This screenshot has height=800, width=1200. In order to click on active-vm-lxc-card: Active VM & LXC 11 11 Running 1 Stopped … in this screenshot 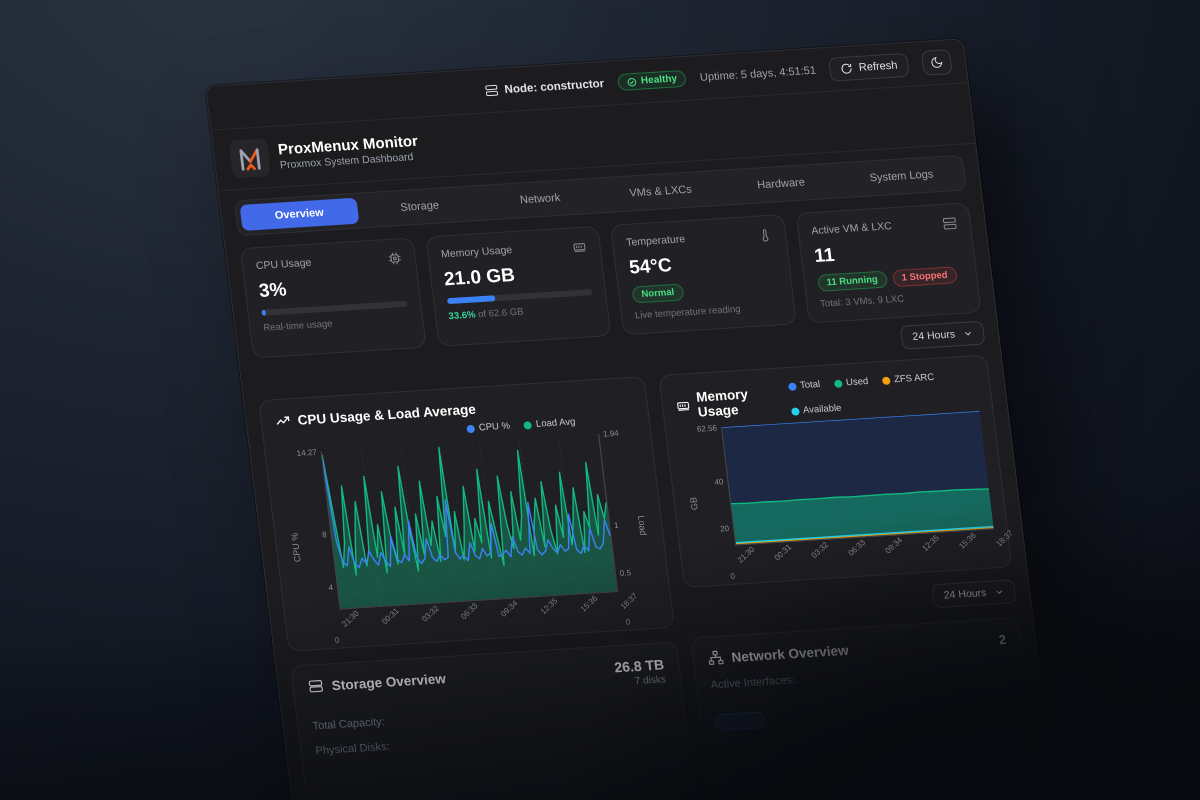, I will do `click(888, 263)`.